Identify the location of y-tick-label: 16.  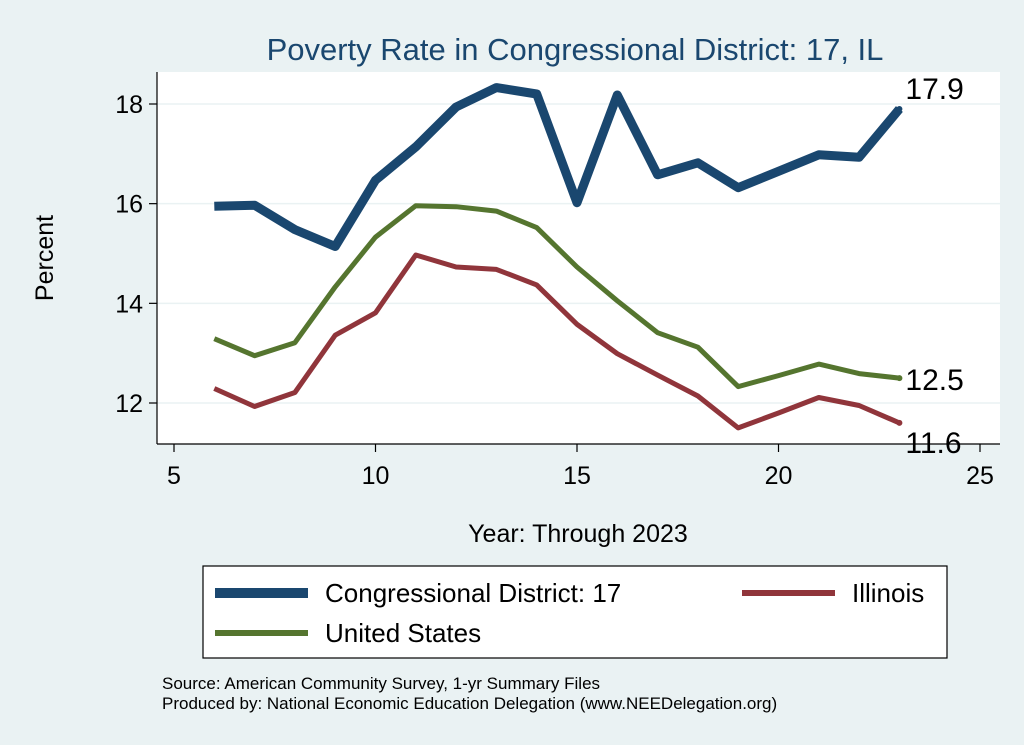
(129, 205).